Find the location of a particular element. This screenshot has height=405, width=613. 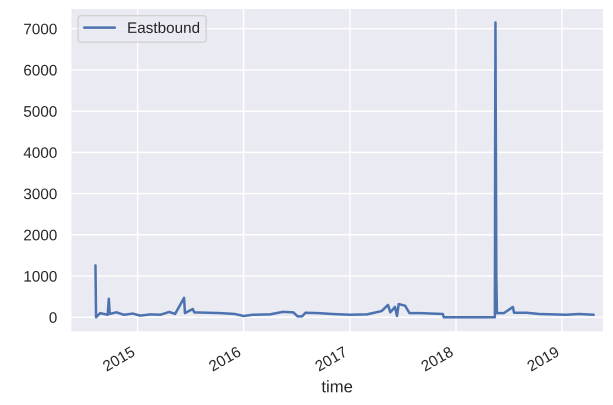

y-tick-label: 1000 is located at coordinates (40, 276).